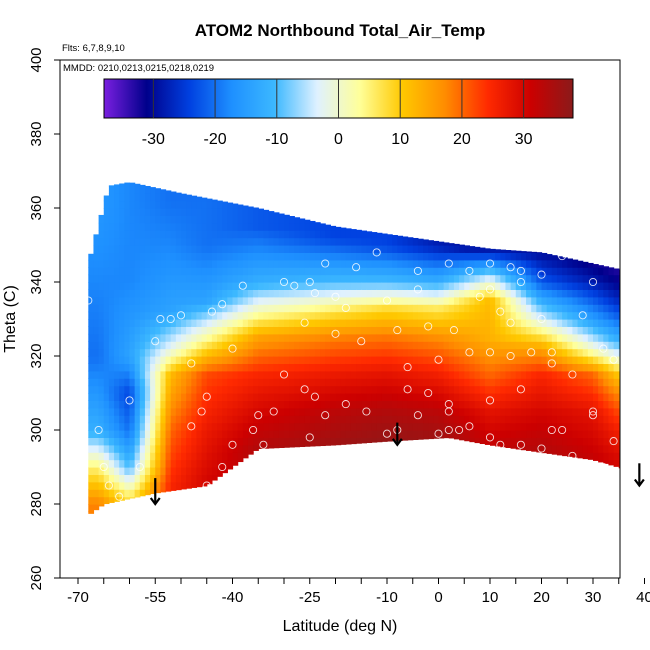  Describe the element at coordinates (337, 113) in the screenshot. I see `colorbar-ticks: -30 -20 -10 0 10 20 30` at that location.